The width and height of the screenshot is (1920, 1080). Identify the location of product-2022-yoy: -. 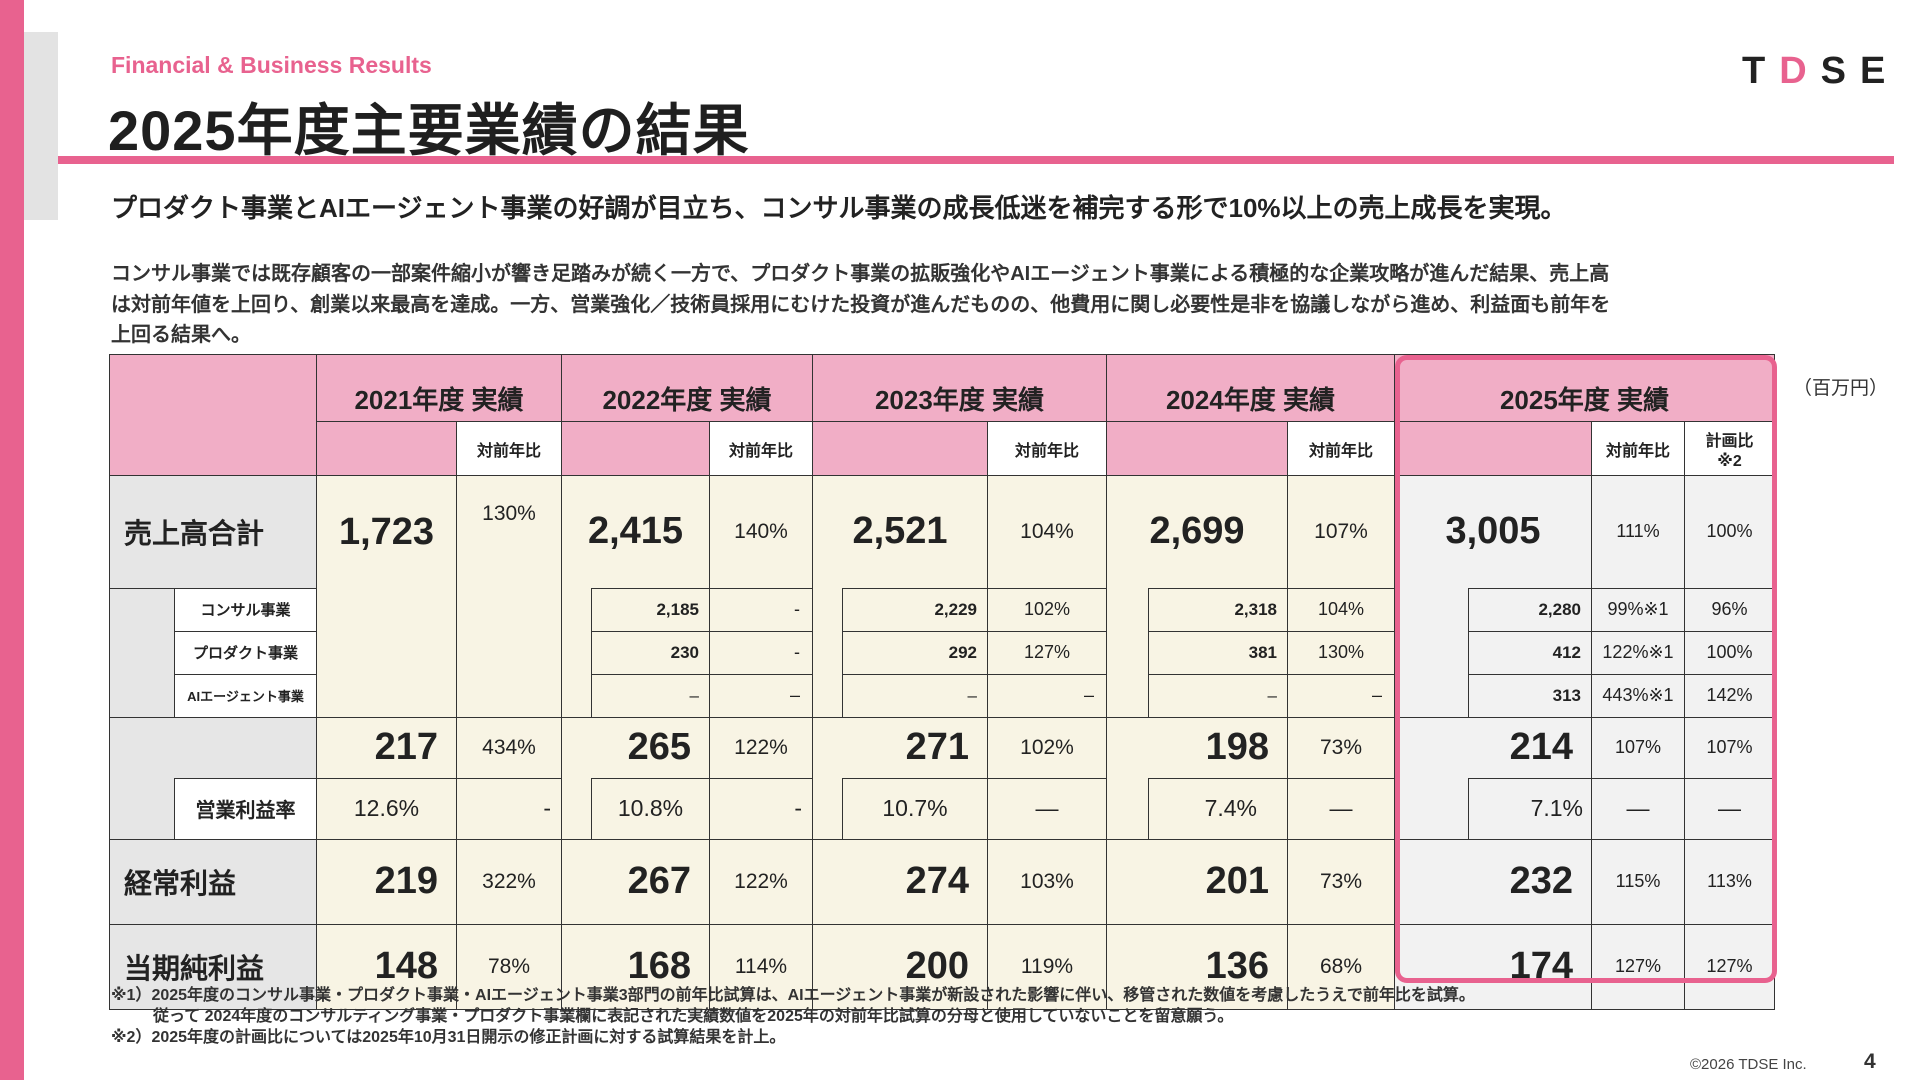
(761, 652).